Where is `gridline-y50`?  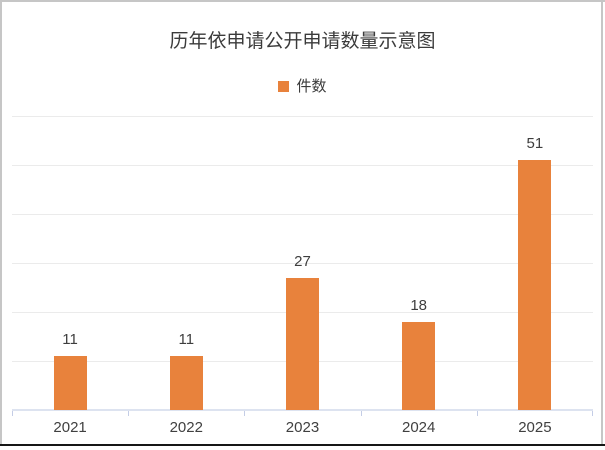
gridline-y50 is located at coordinates (302, 165).